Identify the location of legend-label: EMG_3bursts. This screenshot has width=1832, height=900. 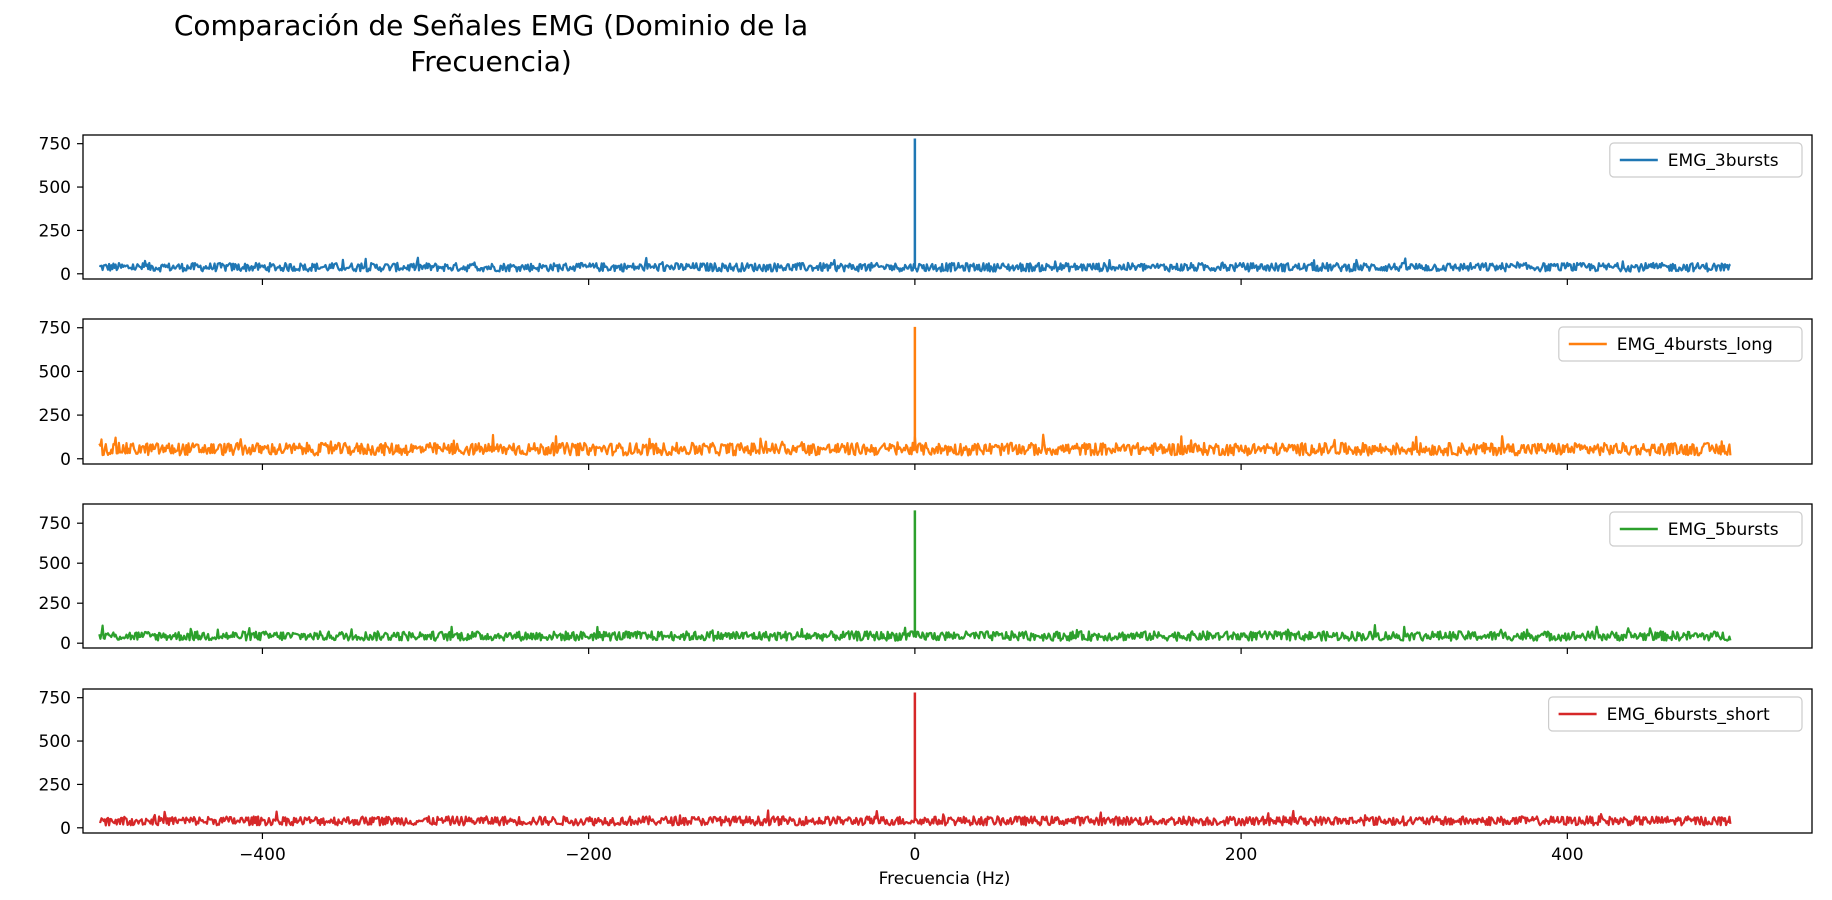
(1723, 161).